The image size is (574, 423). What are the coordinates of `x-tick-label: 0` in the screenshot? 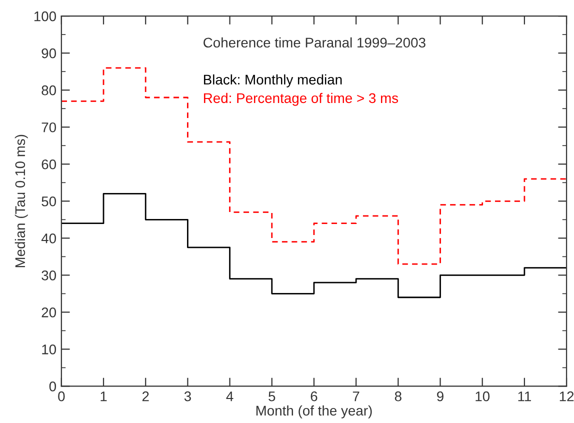 It's located at (61, 396).